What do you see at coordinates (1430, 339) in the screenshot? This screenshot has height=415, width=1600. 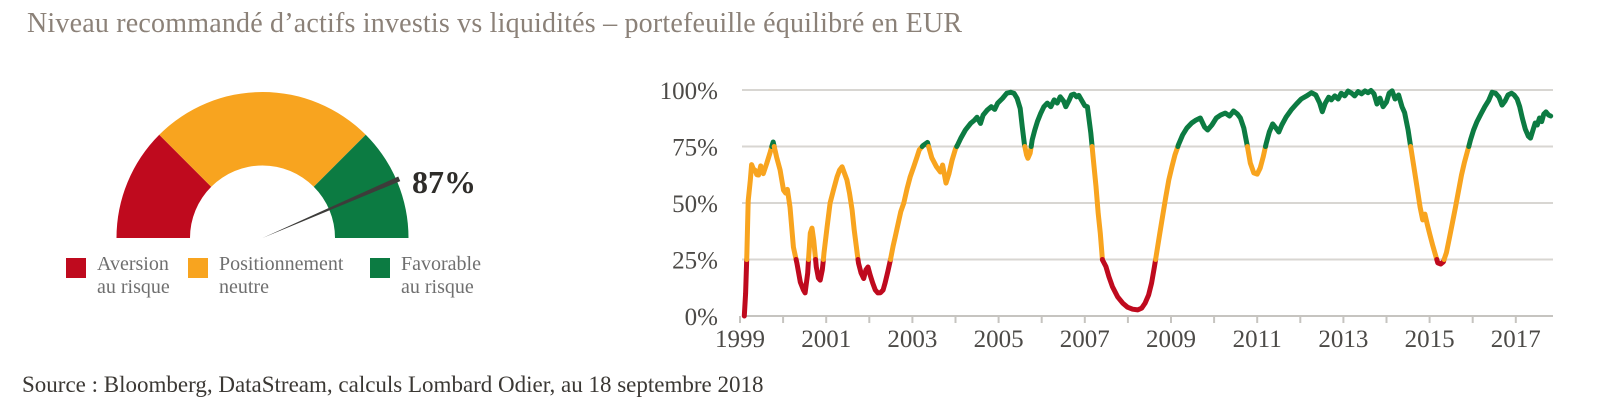 I see `x-axis-label: 2015` at bounding box center [1430, 339].